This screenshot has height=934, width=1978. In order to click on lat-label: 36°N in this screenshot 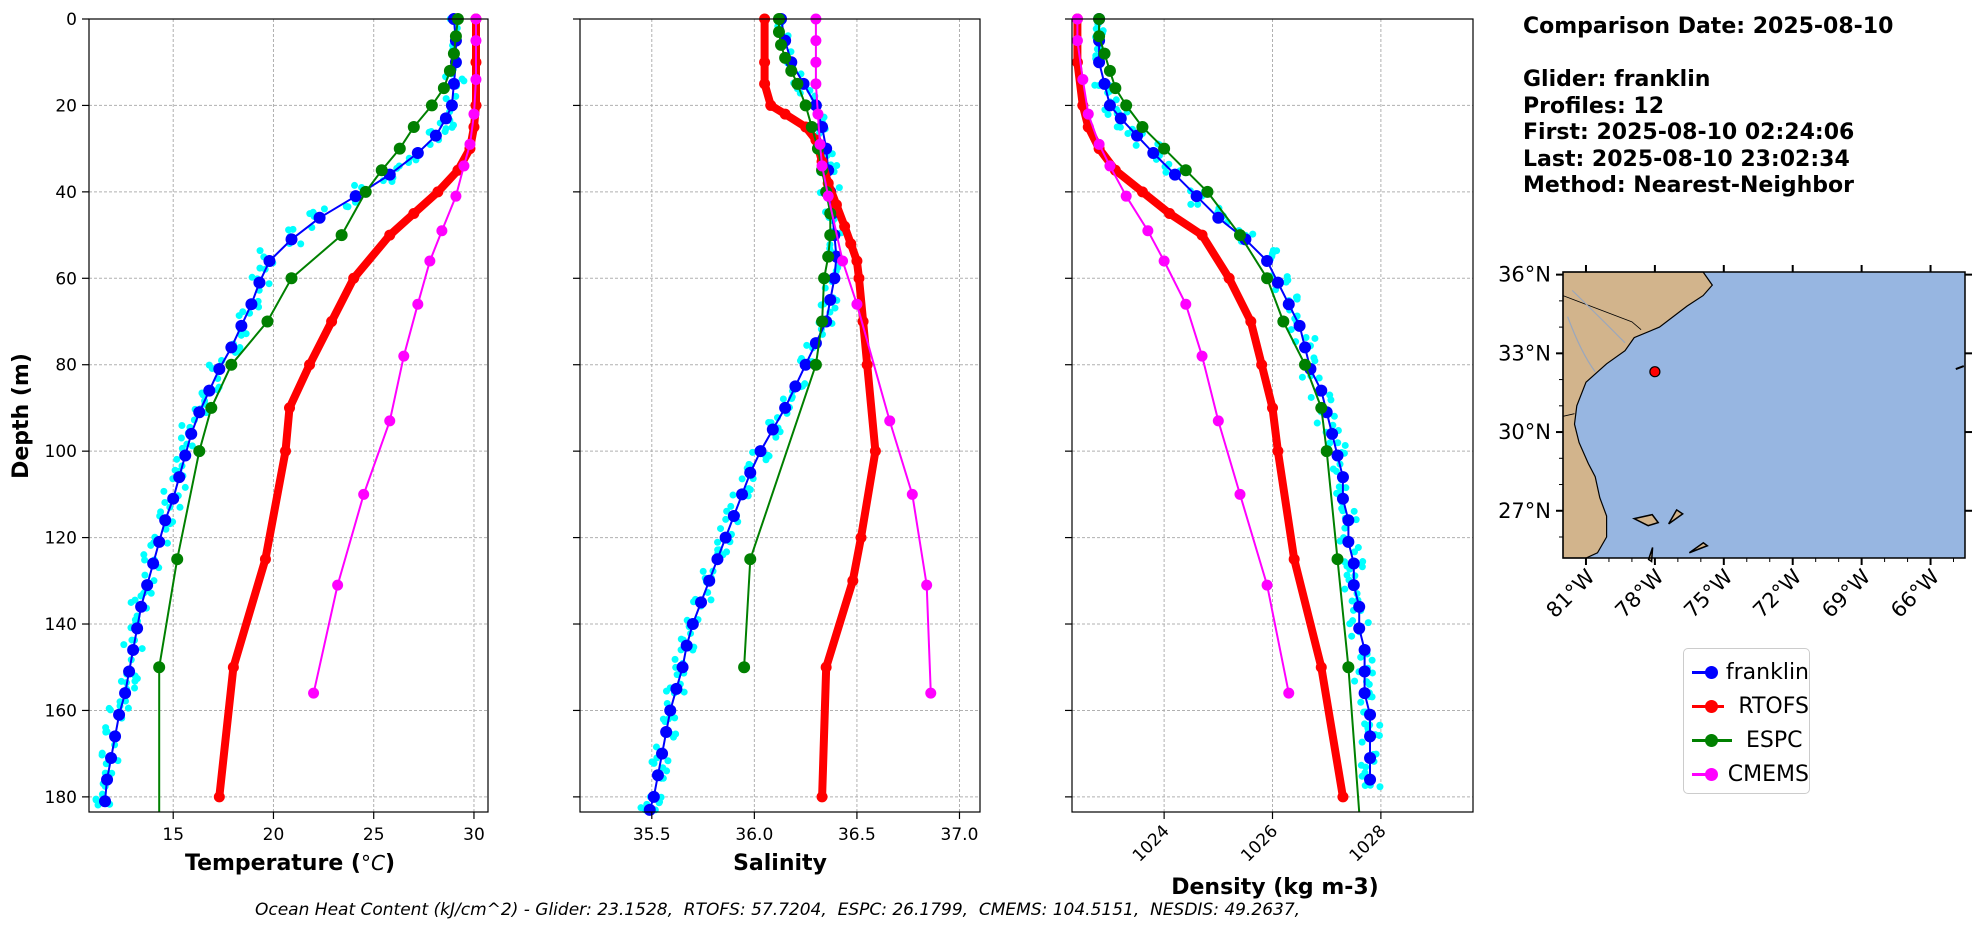, I will do `click(1524, 275)`.